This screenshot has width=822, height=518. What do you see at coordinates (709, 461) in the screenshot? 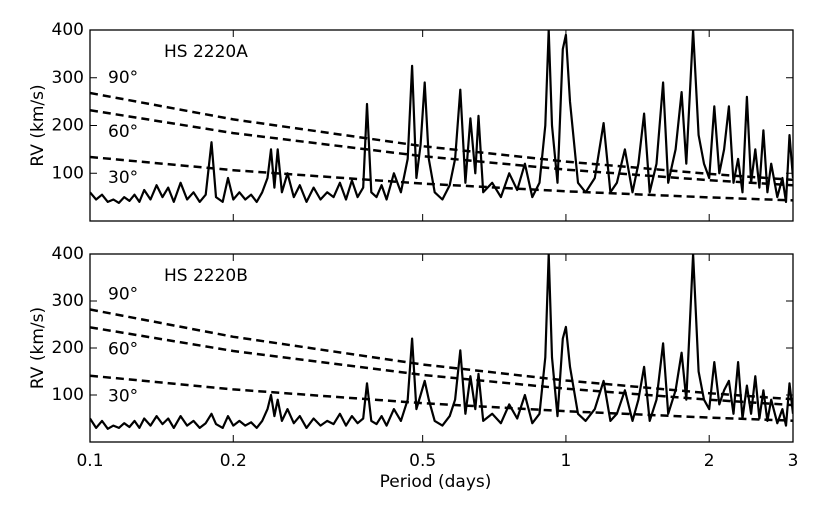
I see `x-tick-label: 2` at bounding box center [709, 461].